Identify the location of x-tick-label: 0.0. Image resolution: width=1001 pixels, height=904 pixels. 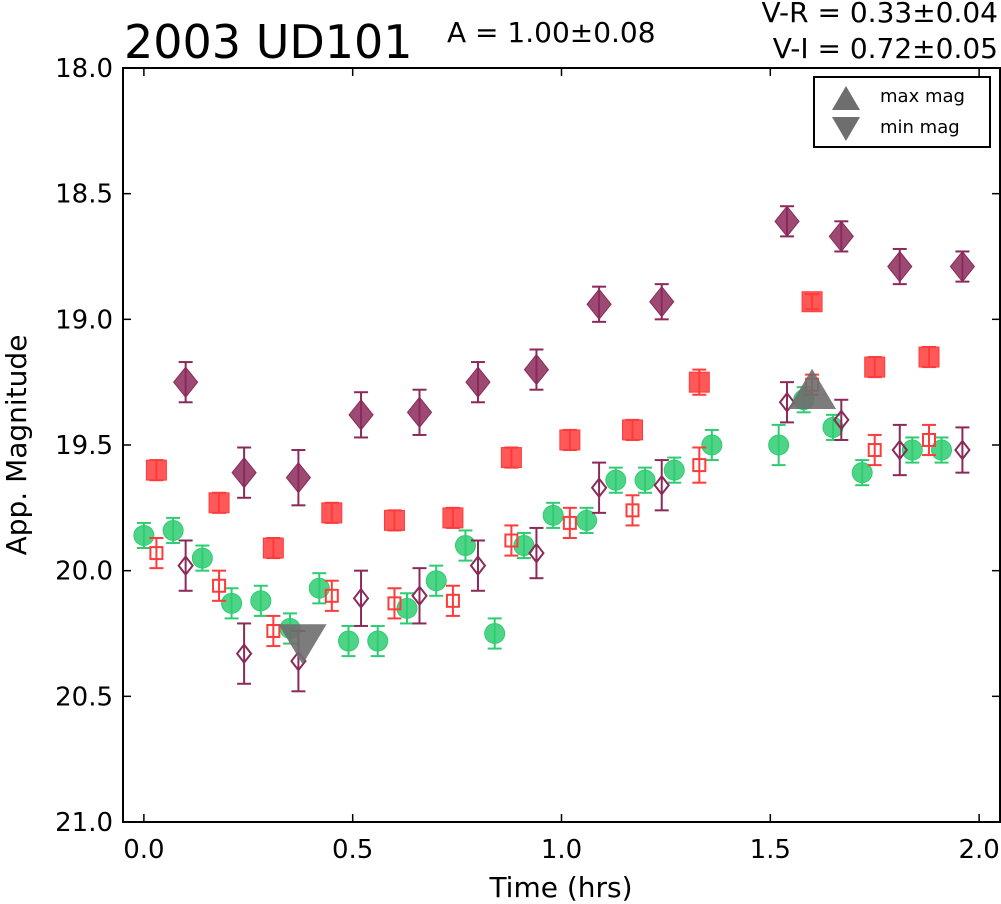
(143, 850).